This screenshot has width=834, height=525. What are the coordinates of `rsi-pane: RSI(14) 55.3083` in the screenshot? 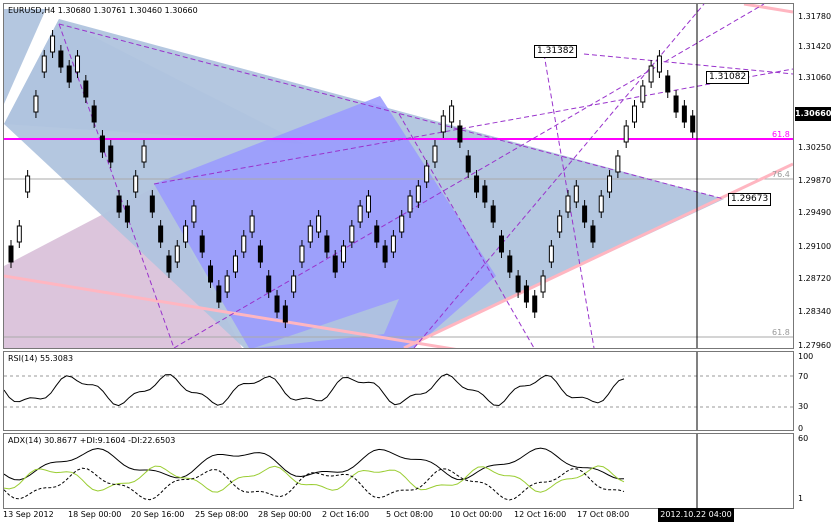 It's located at (398, 391).